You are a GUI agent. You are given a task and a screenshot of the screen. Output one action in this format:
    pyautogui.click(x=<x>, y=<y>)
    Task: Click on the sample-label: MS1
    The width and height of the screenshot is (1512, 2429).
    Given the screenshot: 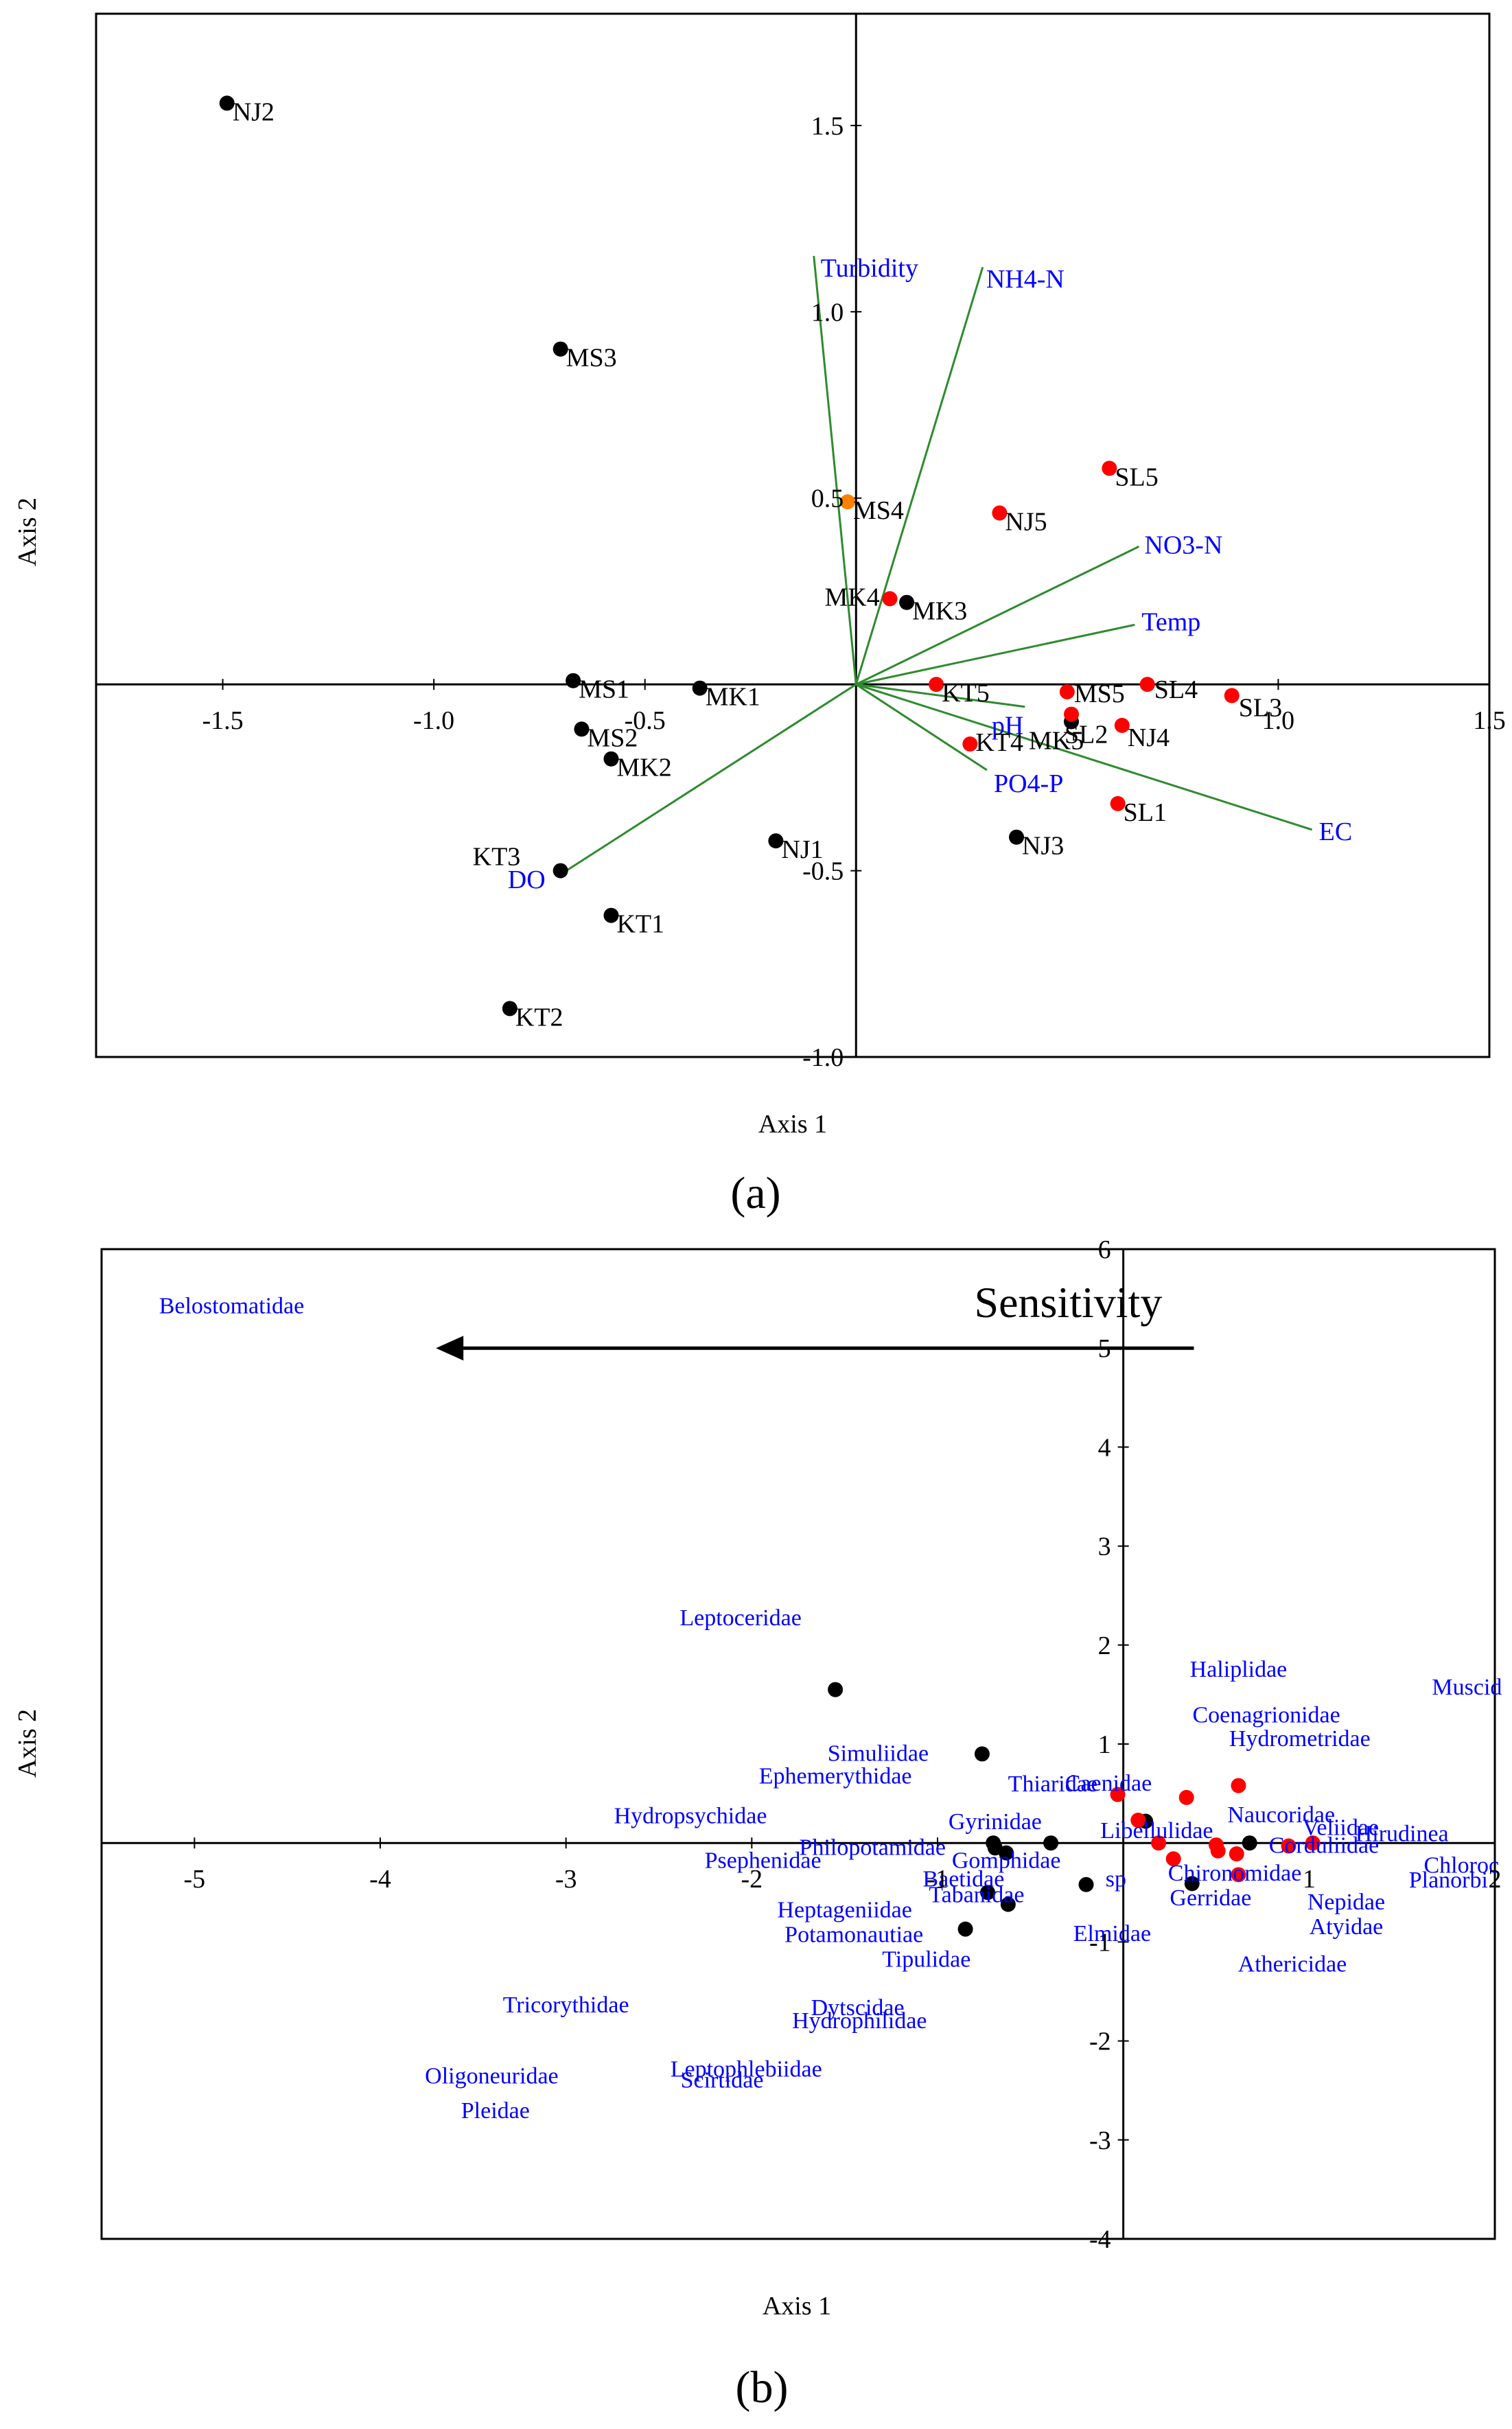 What is the action you would take?
    pyautogui.click(x=604, y=689)
    